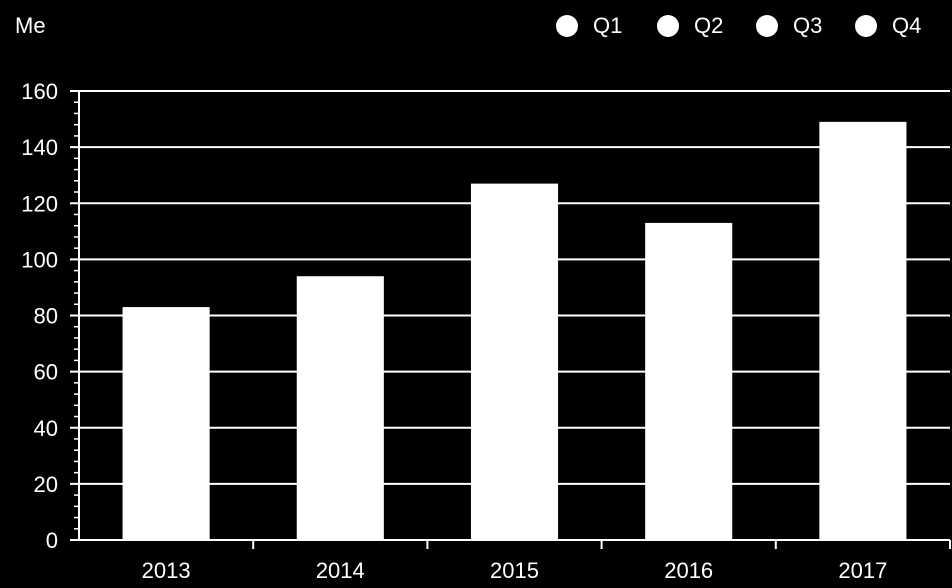 The width and height of the screenshot is (952, 588). Describe the element at coordinates (166, 423) in the screenshot. I see `bar-2013` at that location.